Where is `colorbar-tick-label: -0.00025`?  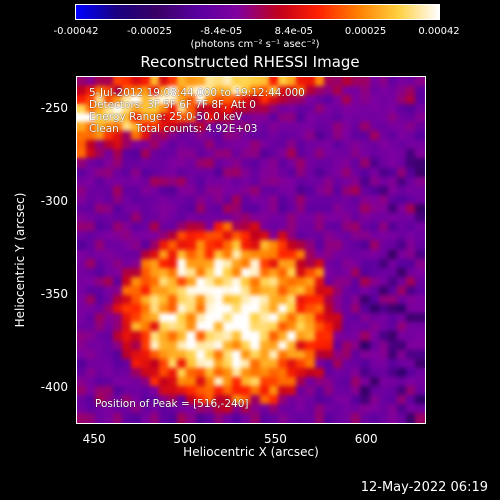
colorbar-tick-label: -0.00025 is located at coordinates (149, 31).